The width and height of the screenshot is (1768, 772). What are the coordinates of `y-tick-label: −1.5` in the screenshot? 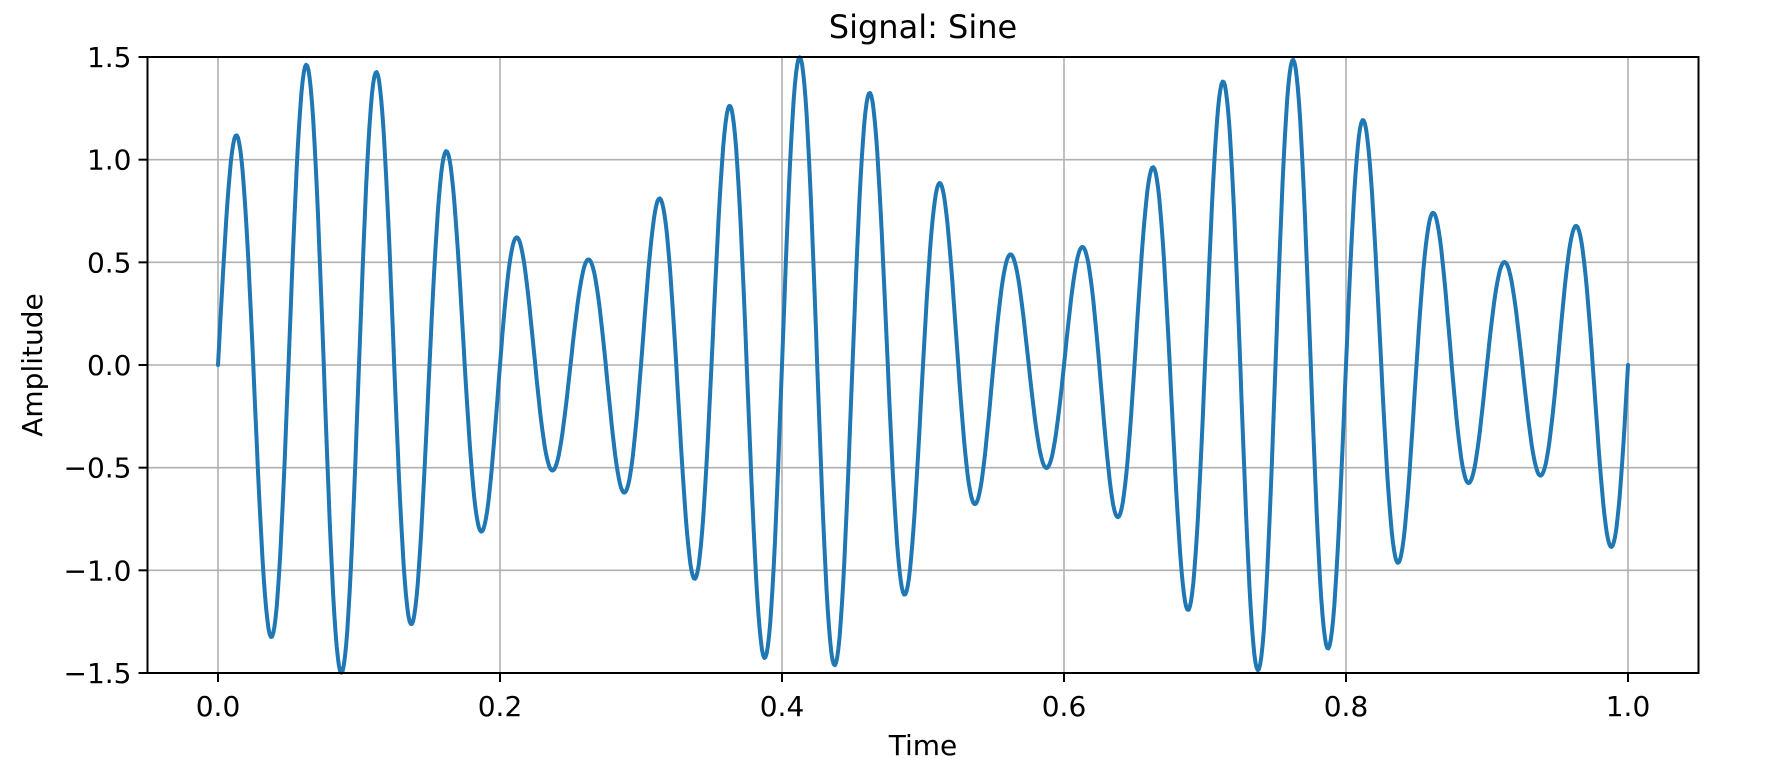 It's located at (98, 673).